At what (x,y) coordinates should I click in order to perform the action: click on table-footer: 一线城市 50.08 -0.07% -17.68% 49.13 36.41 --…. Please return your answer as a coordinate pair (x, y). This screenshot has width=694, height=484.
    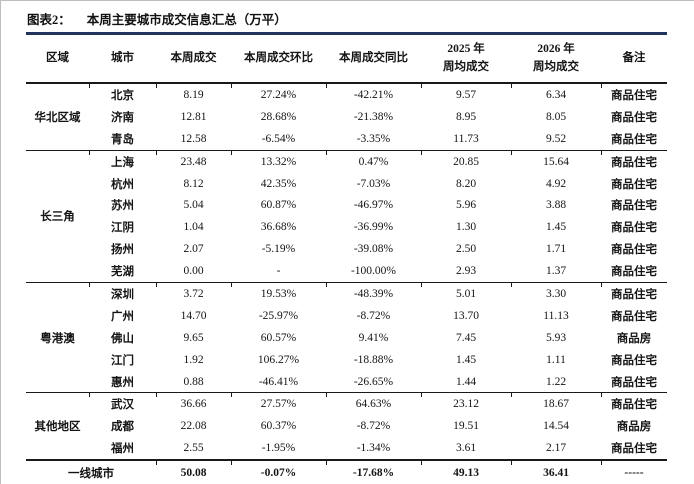
    Looking at the image, I should click on (346, 471).